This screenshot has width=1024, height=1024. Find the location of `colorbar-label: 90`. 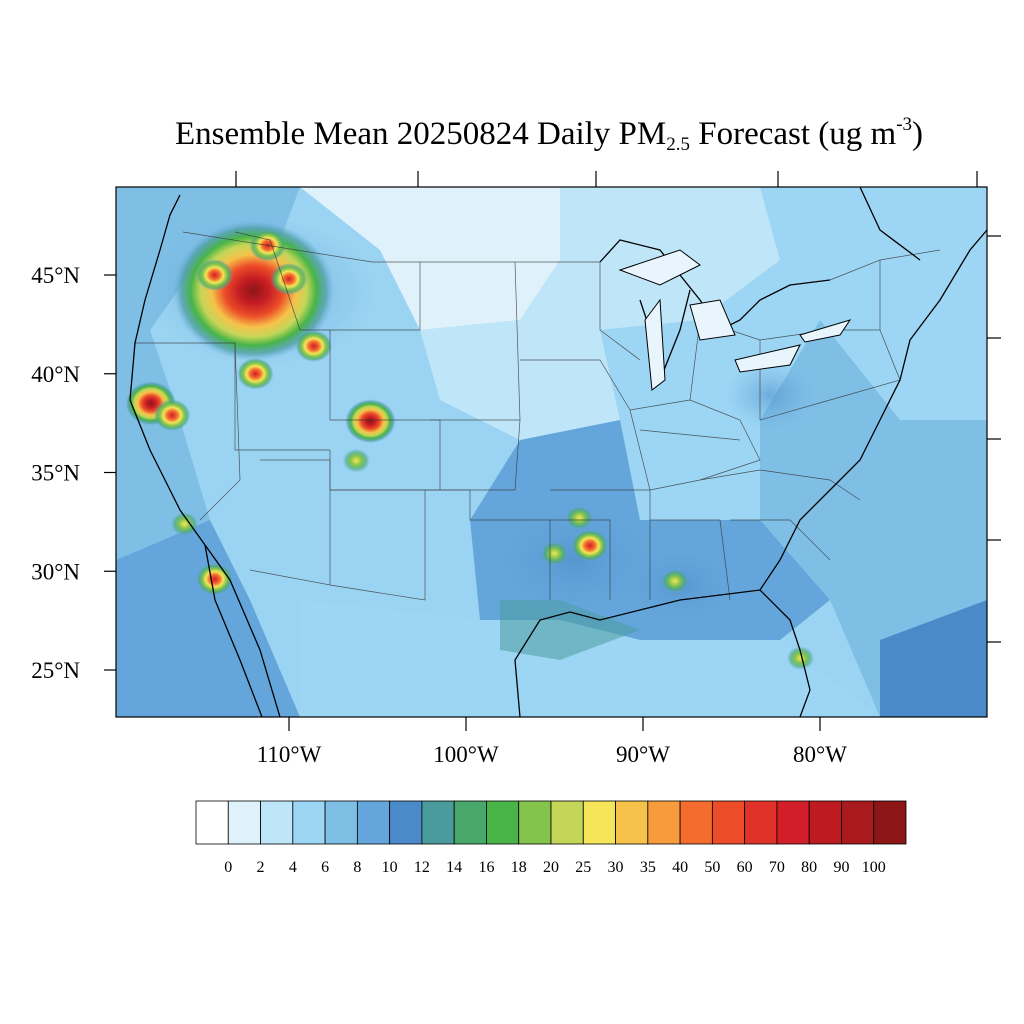

colorbar-label: 90 is located at coordinates (841, 867).